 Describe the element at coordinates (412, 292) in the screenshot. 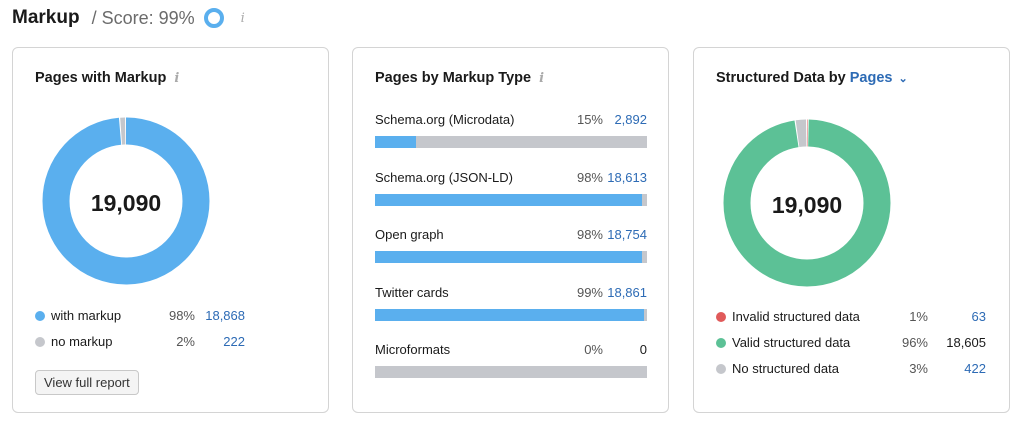

I see `row-label: Twitter cards` at that location.